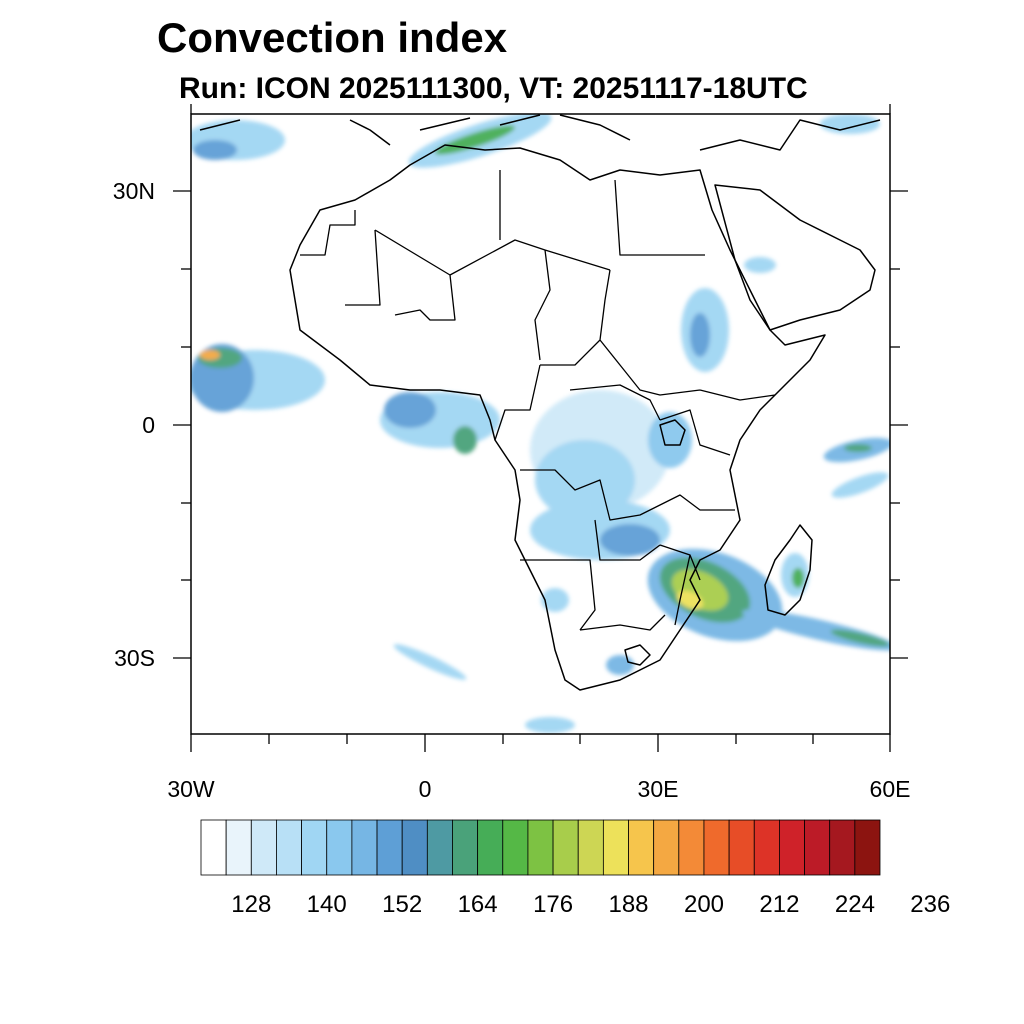  I want to click on madagascar-coastline, so click(788, 570).